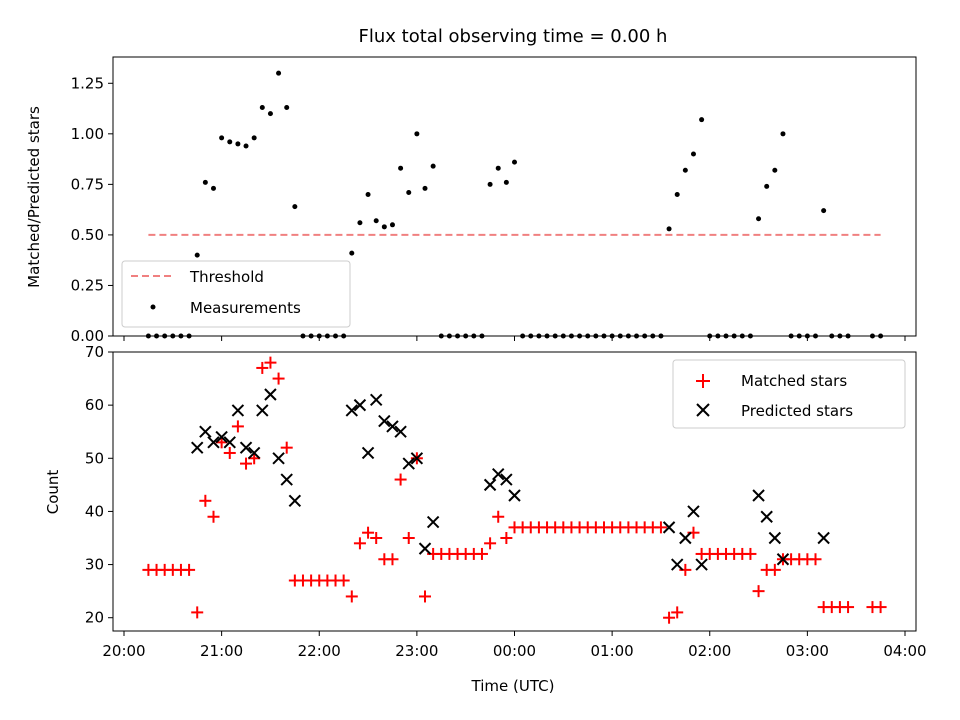 The height and width of the screenshot is (720, 960). What do you see at coordinates (709, 651) in the screenshot?
I see `count-x-tick-label: 02:00` at bounding box center [709, 651].